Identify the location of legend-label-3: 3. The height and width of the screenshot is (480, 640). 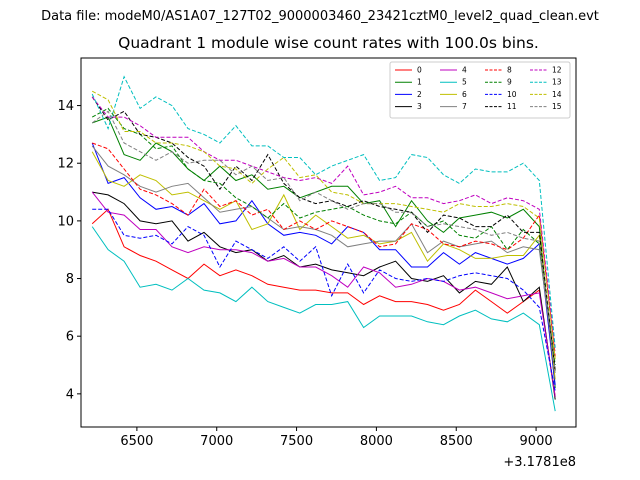
(419, 106).